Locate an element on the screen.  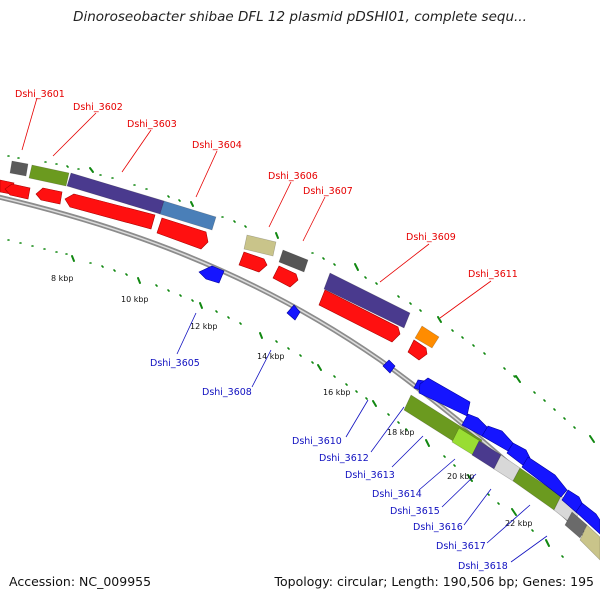
gene-label-dshi-3610: Dshi_3610 is located at coordinates (317, 441).